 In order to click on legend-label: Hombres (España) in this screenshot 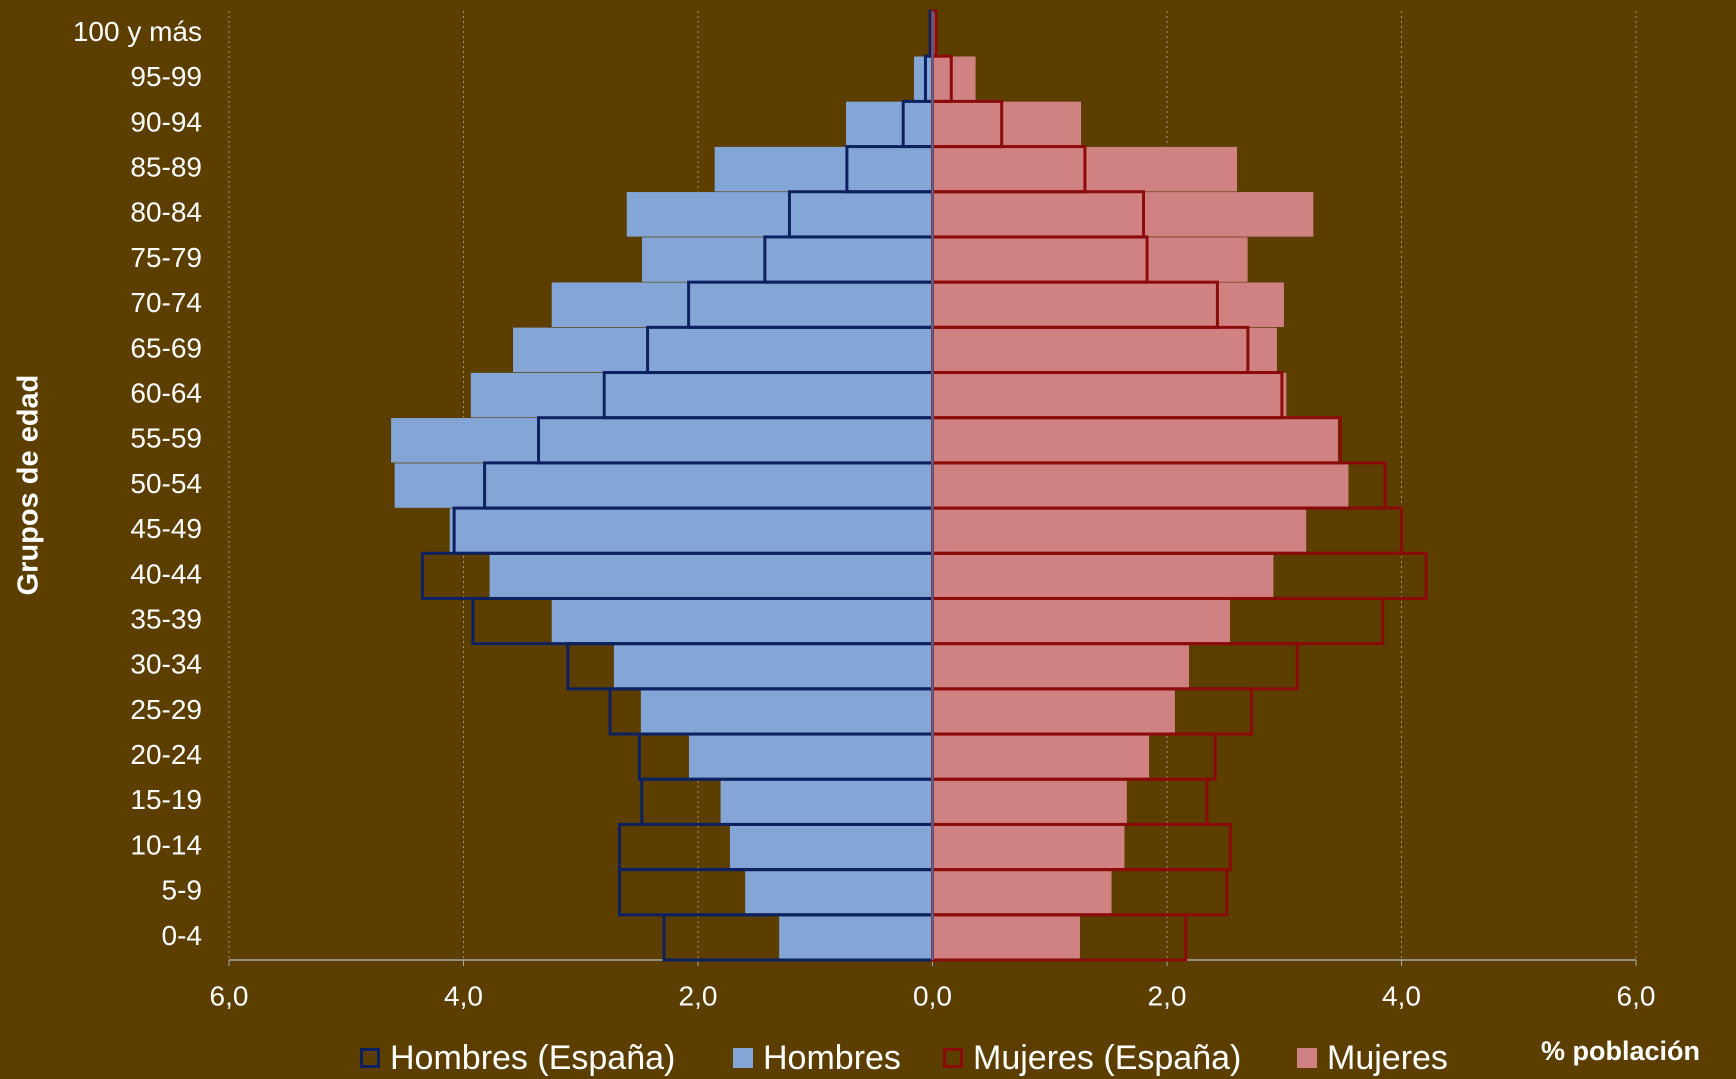, I will do `click(532, 1058)`.